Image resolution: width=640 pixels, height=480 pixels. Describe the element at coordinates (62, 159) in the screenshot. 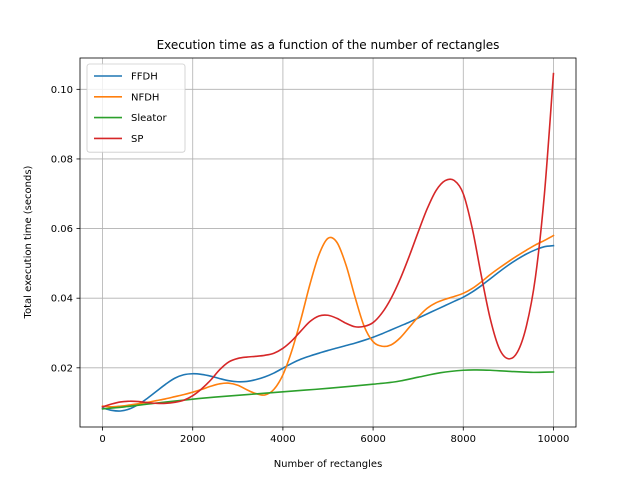

I see `y-tick-label: 0.08` at that location.